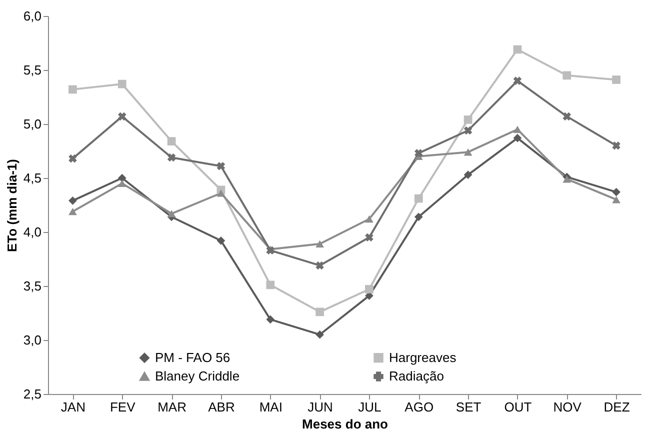 The height and width of the screenshot is (436, 651). Describe the element at coordinates (221, 407) in the screenshot. I see `x-tick-label: ABR` at that location.